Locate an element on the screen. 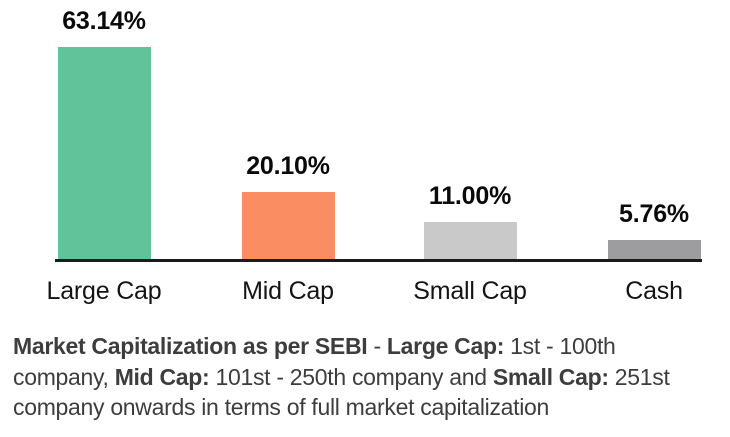 This screenshot has width=730, height=437. footnote-bold-text: Mid Cap: is located at coordinates (162, 376).